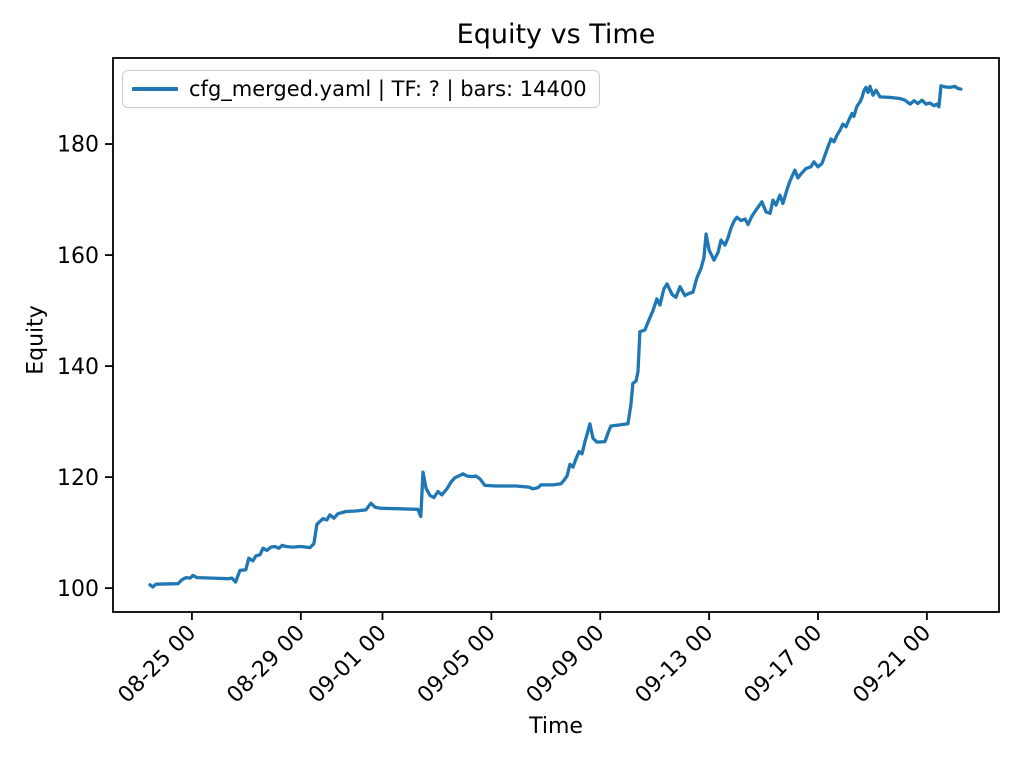 Image resolution: width=1024 pixels, height=768 pixels. Describe the element at coordinates (266, 665) in the screenshot. I see `x-tick-label: 08-29 00` at that location.